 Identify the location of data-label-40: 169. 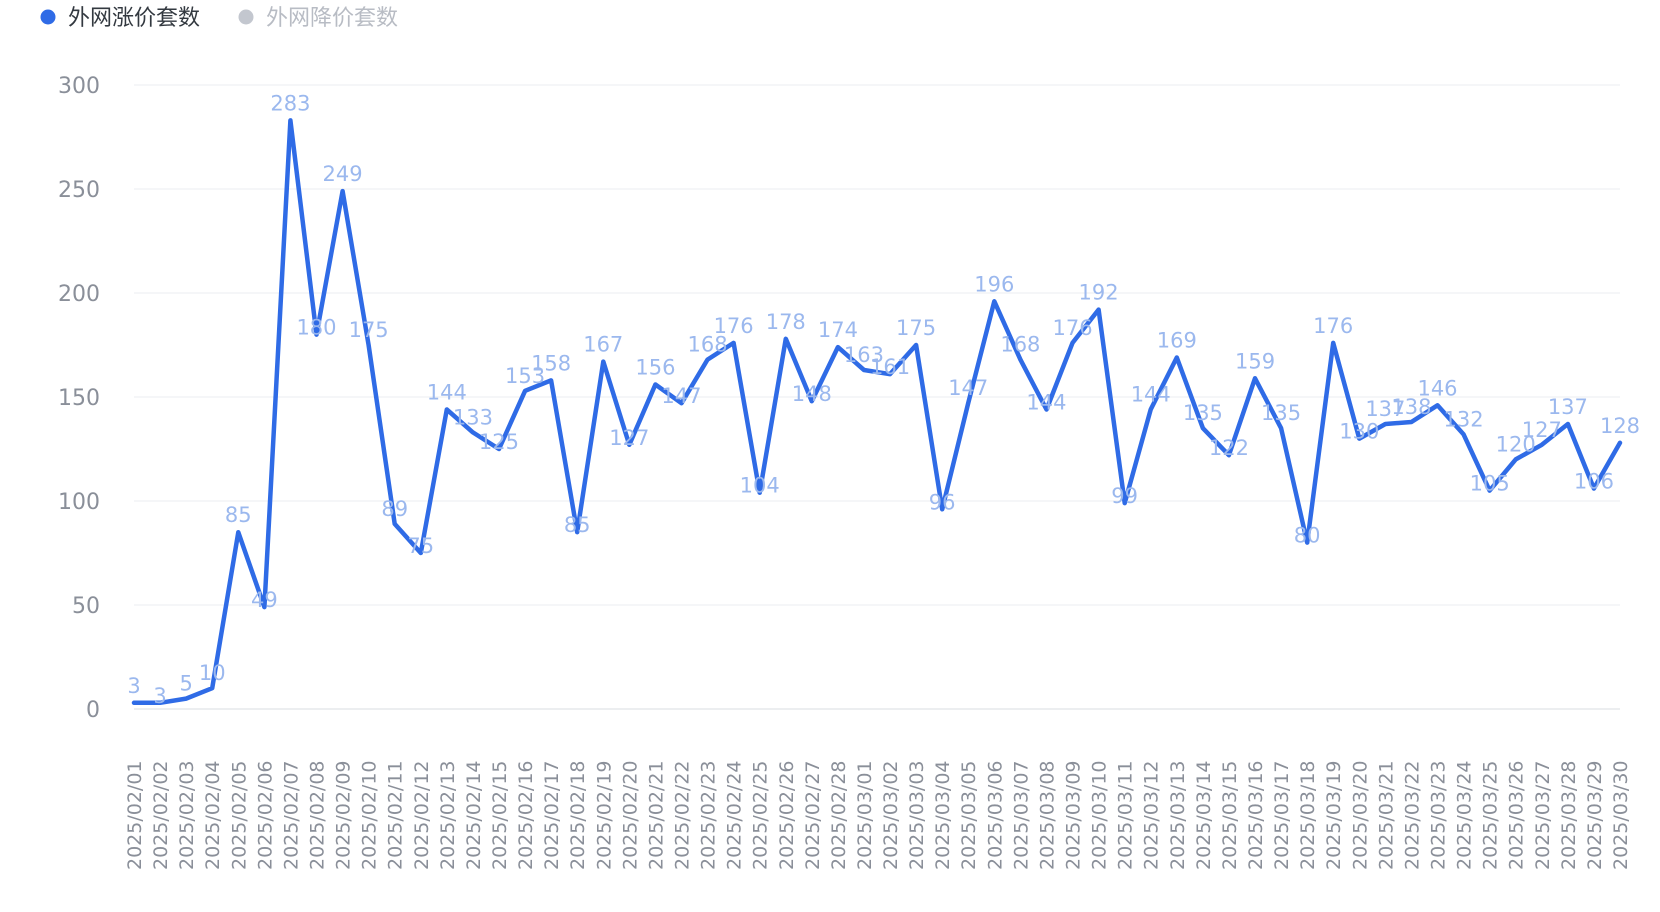
(1177, 340).